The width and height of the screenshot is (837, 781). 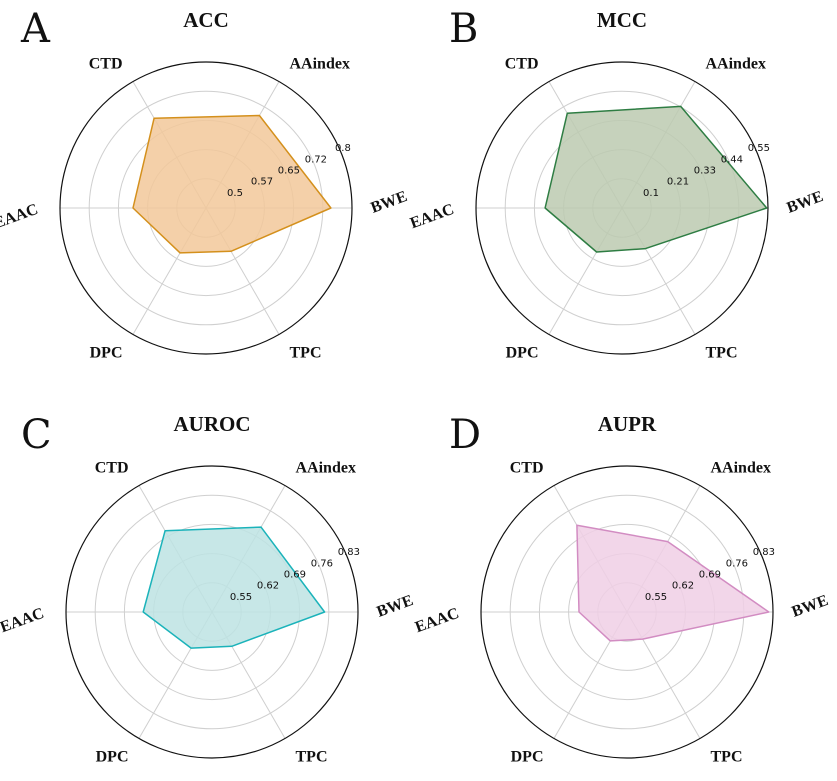 What do you see at coordinates (234, 587) in the screenshot?
I see `series-polygon-auroc` at bounding box center [234, 587].